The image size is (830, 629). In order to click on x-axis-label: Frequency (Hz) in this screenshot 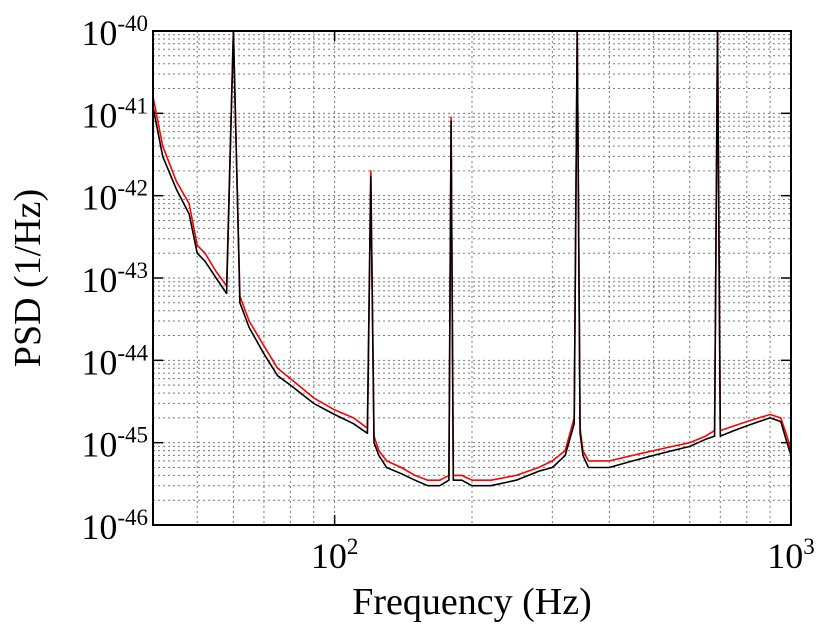, I will do `click(472, 602)`.